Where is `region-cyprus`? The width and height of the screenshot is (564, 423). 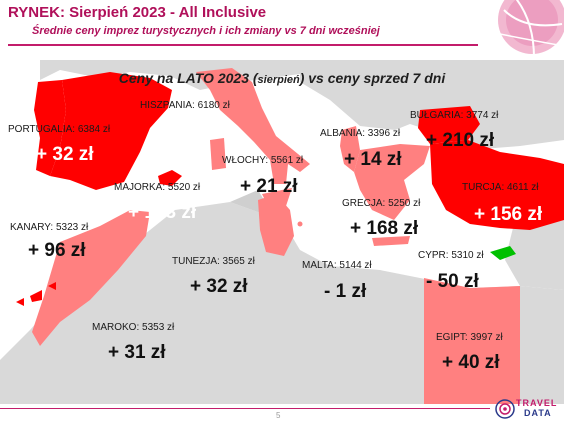 region-cyprus is located at coordinates (503, 253).